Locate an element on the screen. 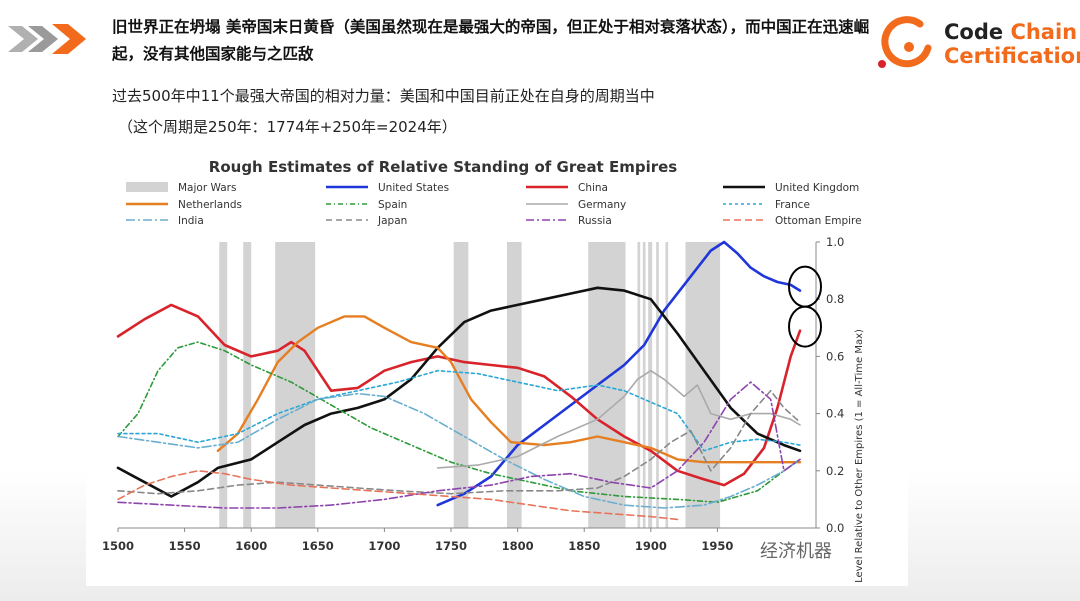 The height and width of the screenshot is (601, 1080). logo-word-code: Code is located at coordinates (974, 32).